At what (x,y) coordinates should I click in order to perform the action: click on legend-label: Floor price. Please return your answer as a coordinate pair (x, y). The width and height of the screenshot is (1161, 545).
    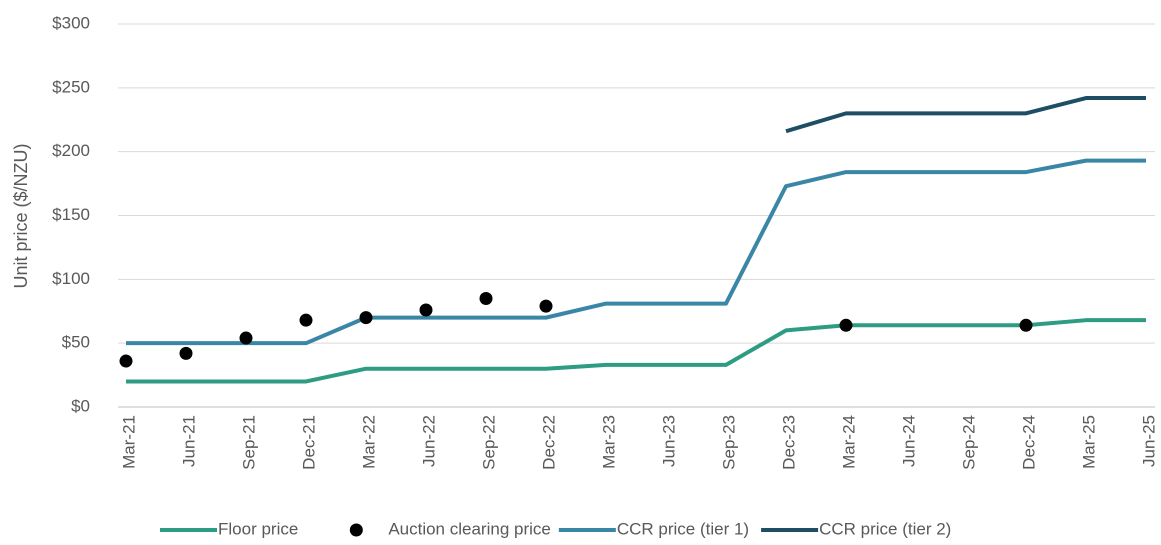
    Looking at the image, I should click on (258, 528).